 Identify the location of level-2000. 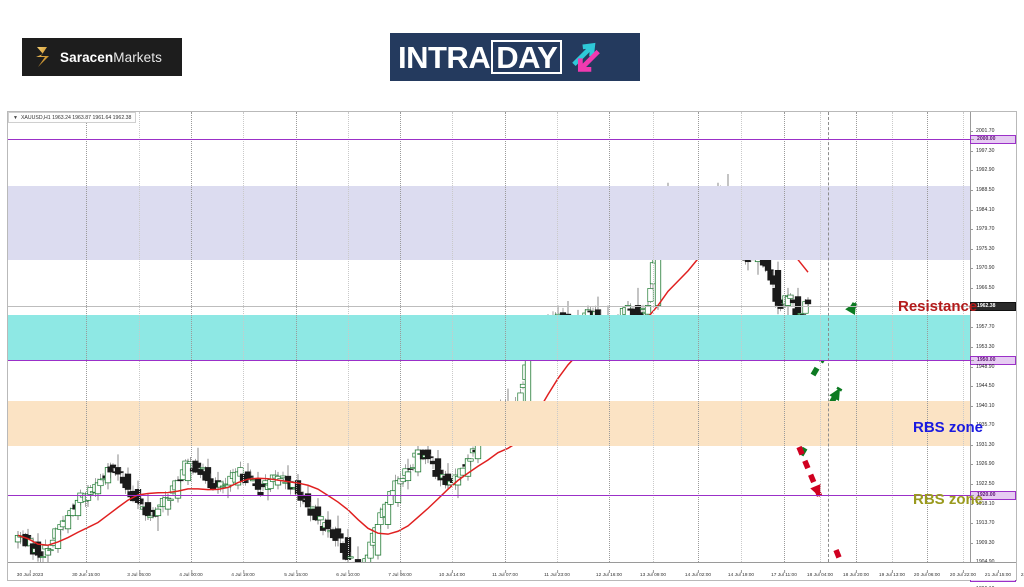
(489, 139).